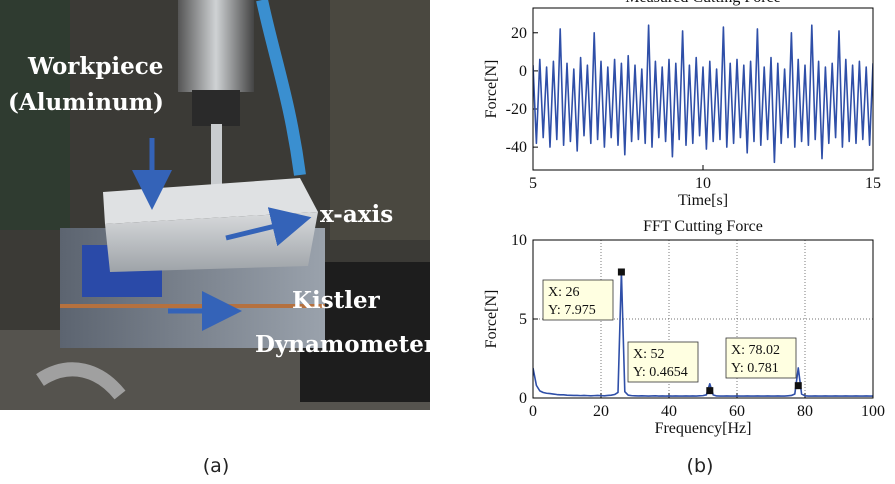 This screenshot has height=484, width=895. I want to click on cable, so click(81, 381).